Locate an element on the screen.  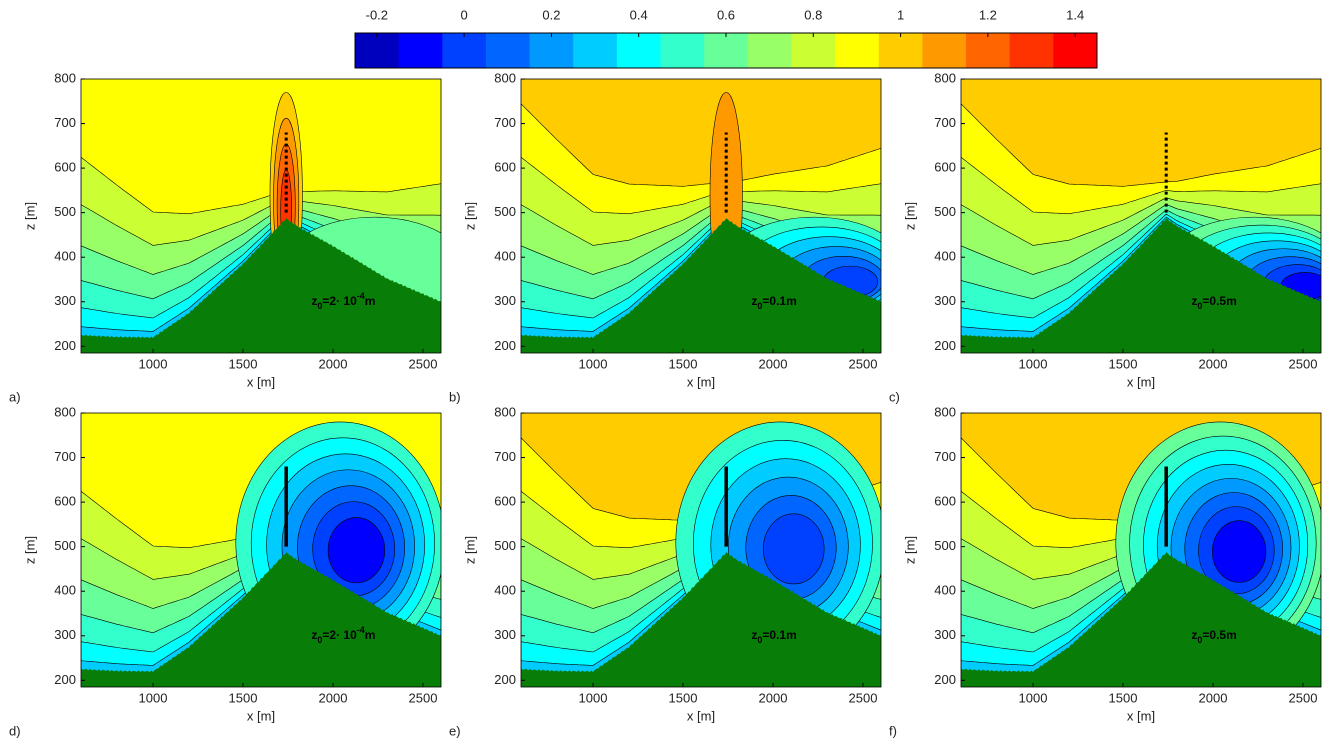
wake-contour is located at coordinates (793, 549).